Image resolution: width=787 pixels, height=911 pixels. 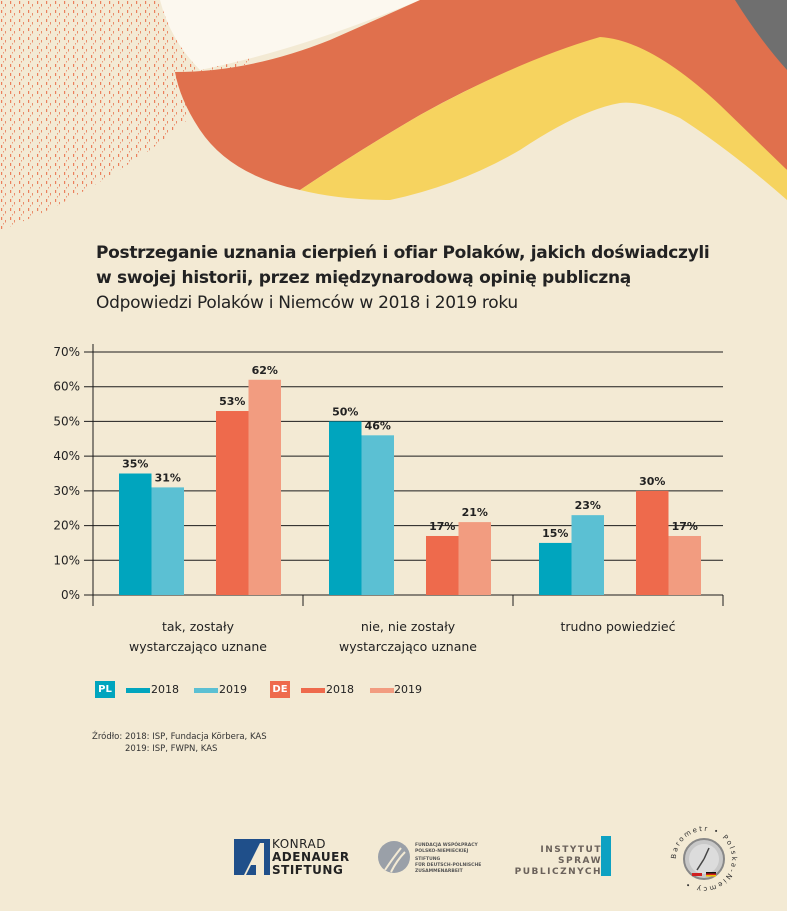 What do you see at coordinates (233, 689) in the screenshot?
I see `legend-label-pl-2019: 2019` at bounding box center [233, 689].